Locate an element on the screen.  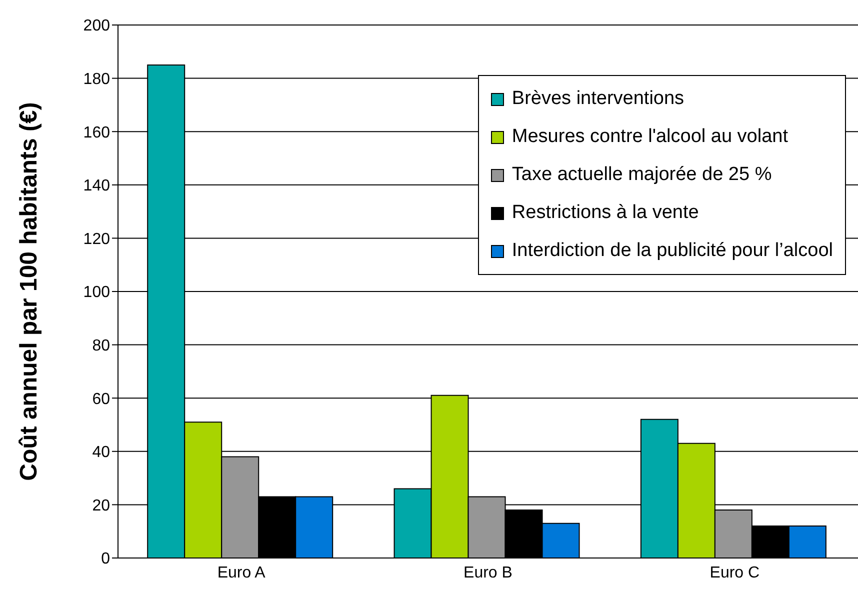
legend-label: Taxe actuelle majorée de 25 % is located at coordinates (642, 175).